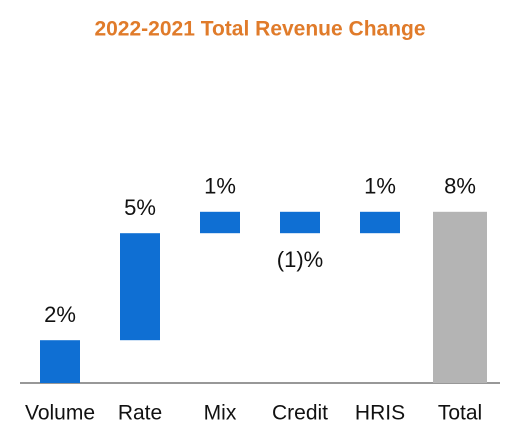  I want to click on chart-title: 2022-2021 Total Revenue Change, so click(259, 29).